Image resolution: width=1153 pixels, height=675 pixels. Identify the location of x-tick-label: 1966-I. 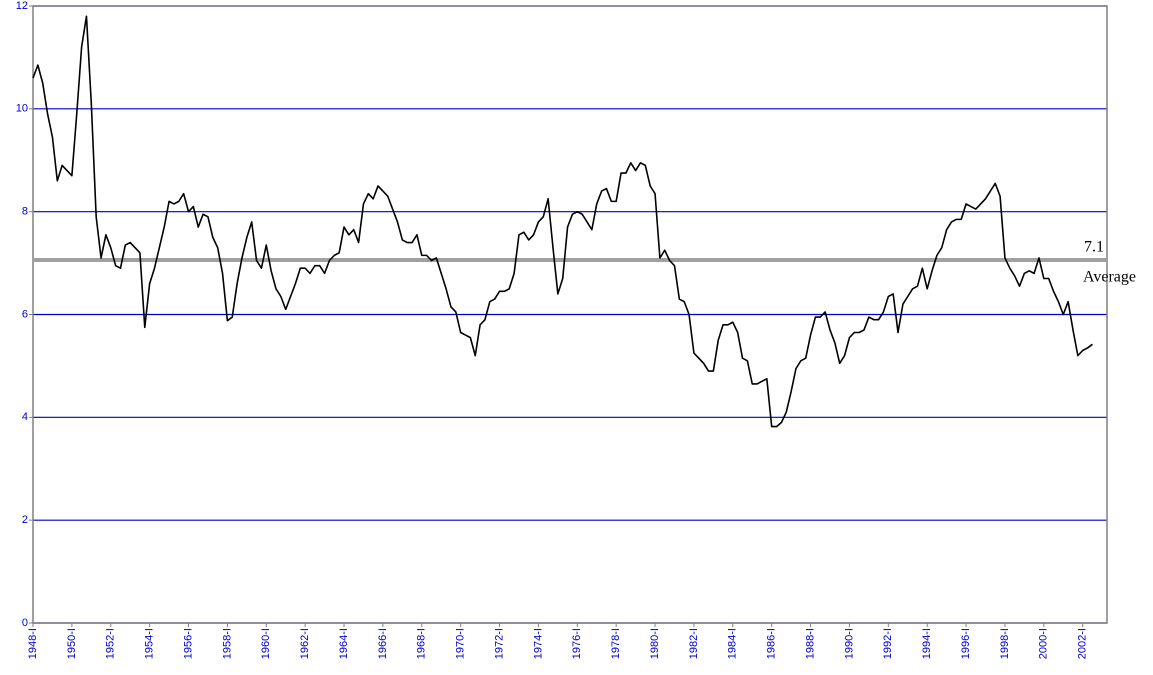
(383, 643).